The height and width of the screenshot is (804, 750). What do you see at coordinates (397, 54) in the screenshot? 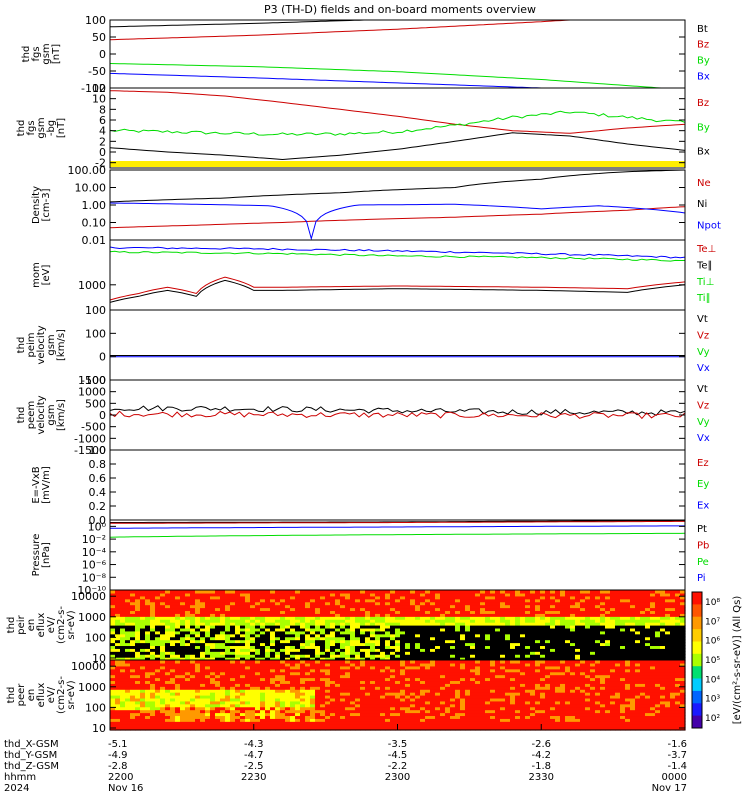
I see `panel-frame` at bounding box center [397, 54].